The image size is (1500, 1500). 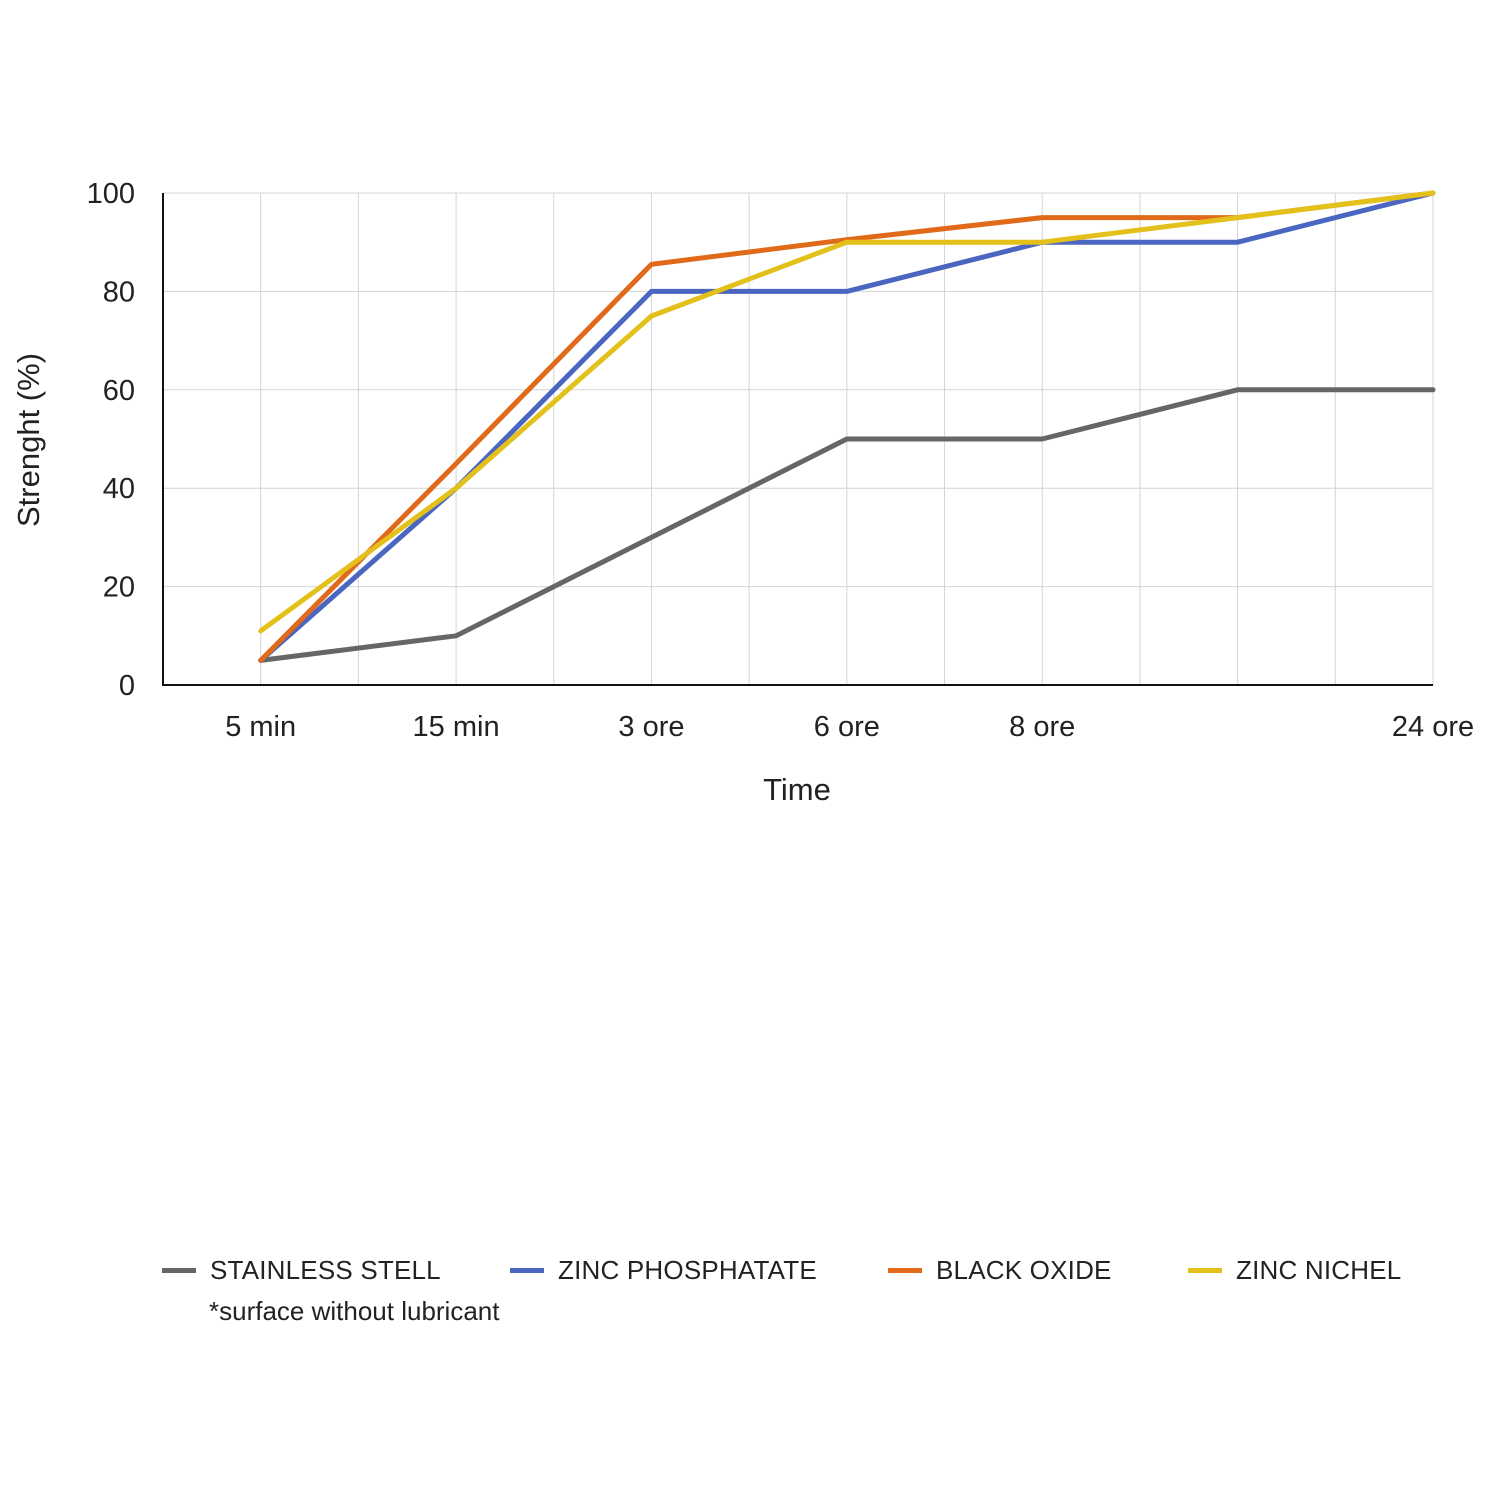 I want to click on x-tick-label: 8 ore, so click(x=1042, y=727).